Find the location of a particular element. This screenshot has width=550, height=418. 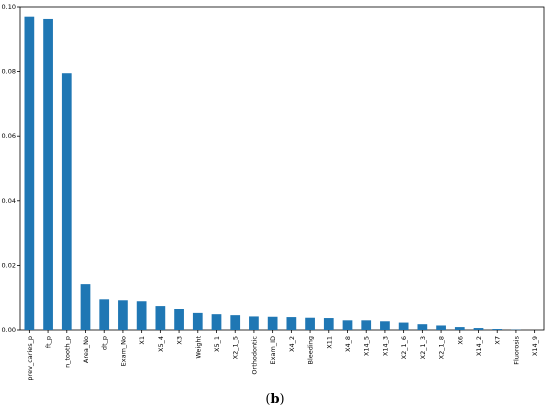

x-tick-label: X14_2 is located at coordinates (479, 346).